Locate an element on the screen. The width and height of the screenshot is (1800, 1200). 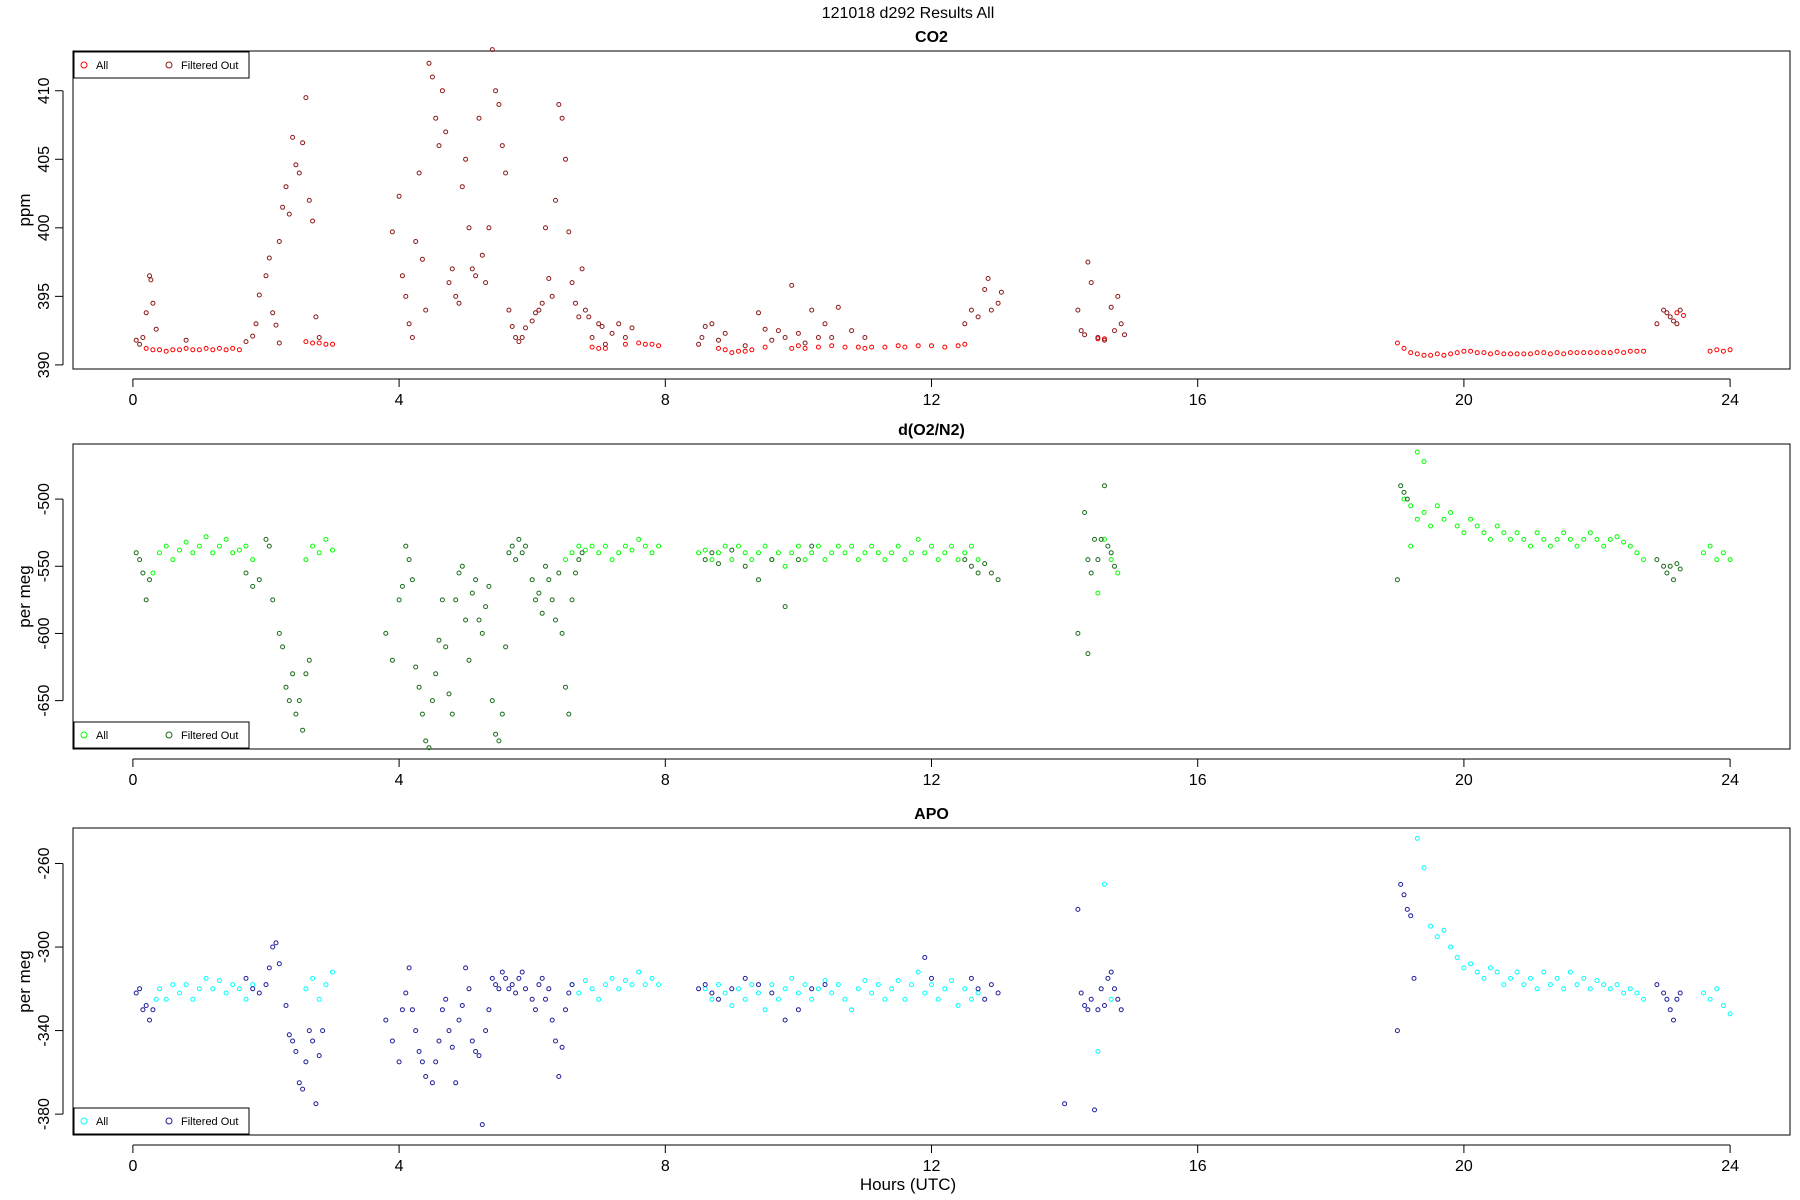
x-tick-label: 20 is located at coordinates (1464, 780).